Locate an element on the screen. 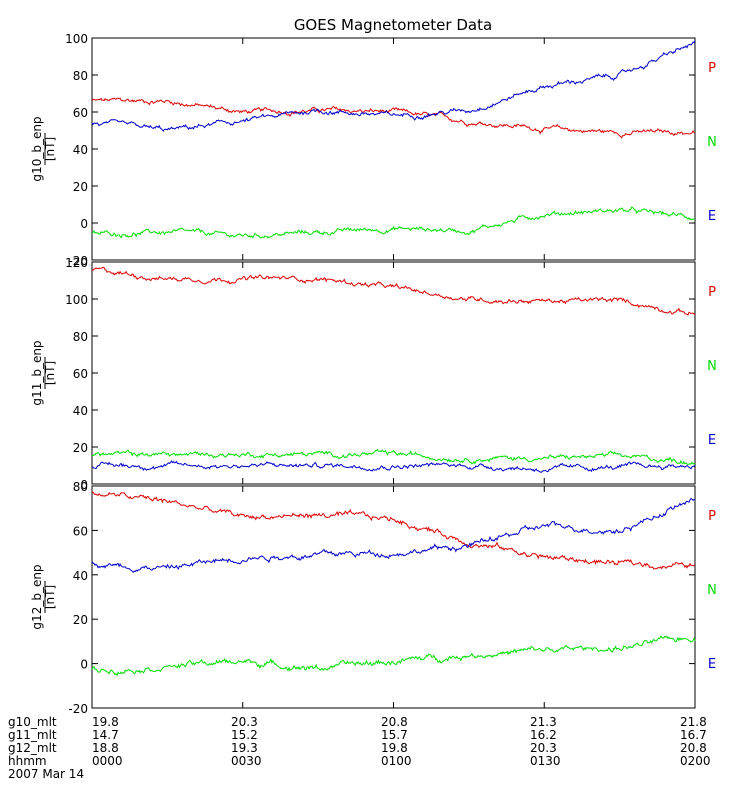 The height and width of the screenshot is (800, 750). footer-value: 21.3 is located at coordinates (543, 722).